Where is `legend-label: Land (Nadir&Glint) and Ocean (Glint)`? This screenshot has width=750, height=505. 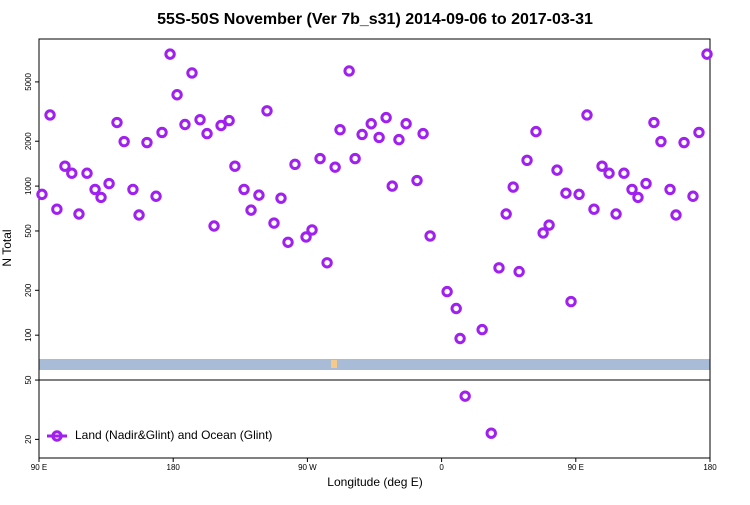 legend-label: Land (Nadir&Glint) and Ocean (Glint) is located at coordinates (173, 435).